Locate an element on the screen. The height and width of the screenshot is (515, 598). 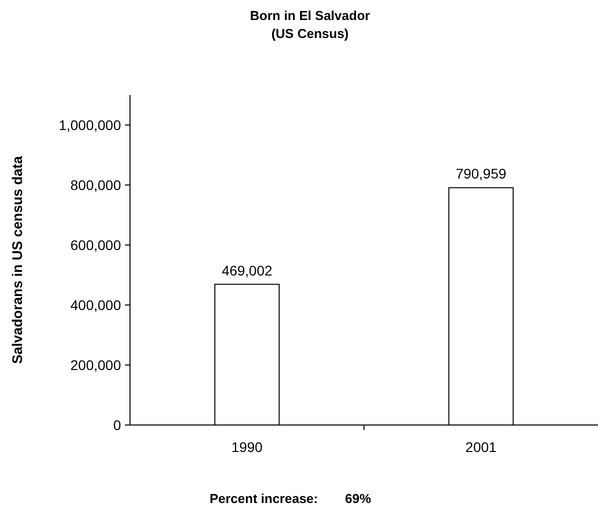
data-label: 469,002 is located at coordinates (247, 270).